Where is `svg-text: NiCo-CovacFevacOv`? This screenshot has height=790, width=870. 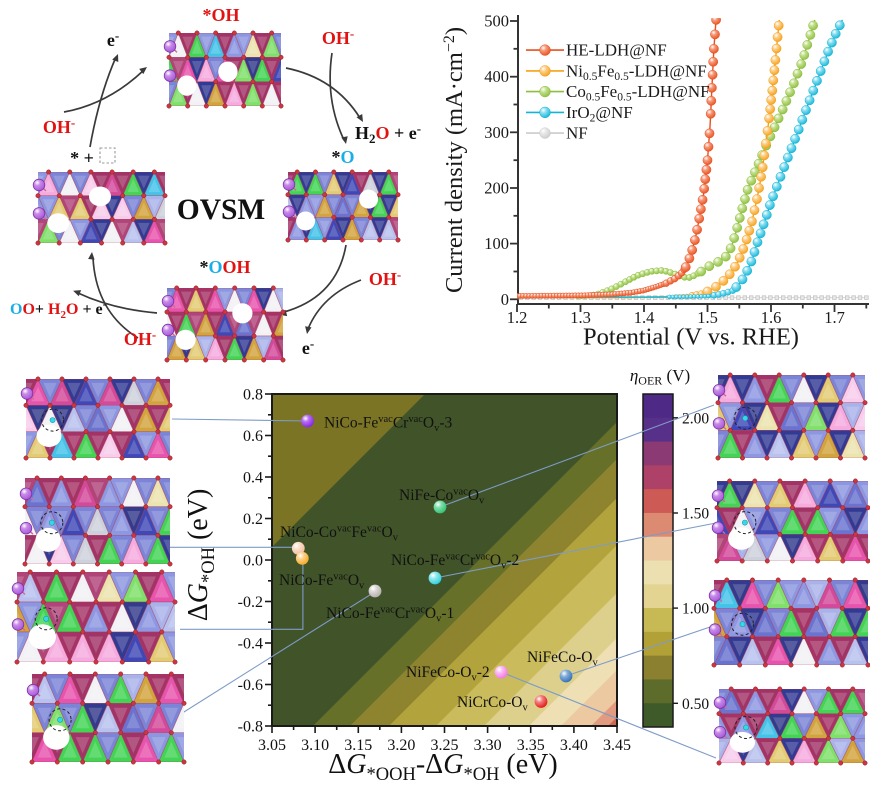 svg-text: NiCo-CovacFevacOv is located at coordinates (339, 534).